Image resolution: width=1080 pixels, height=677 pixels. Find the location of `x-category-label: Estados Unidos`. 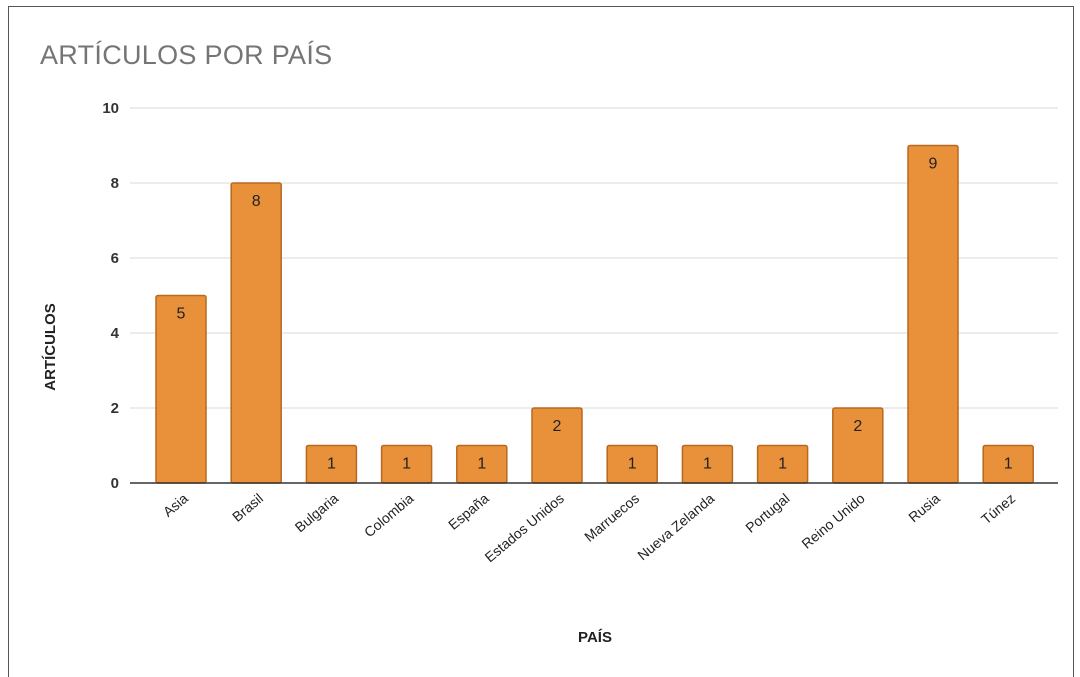

x-category-label: Estados Unidos is located at coordinates (524, 527).